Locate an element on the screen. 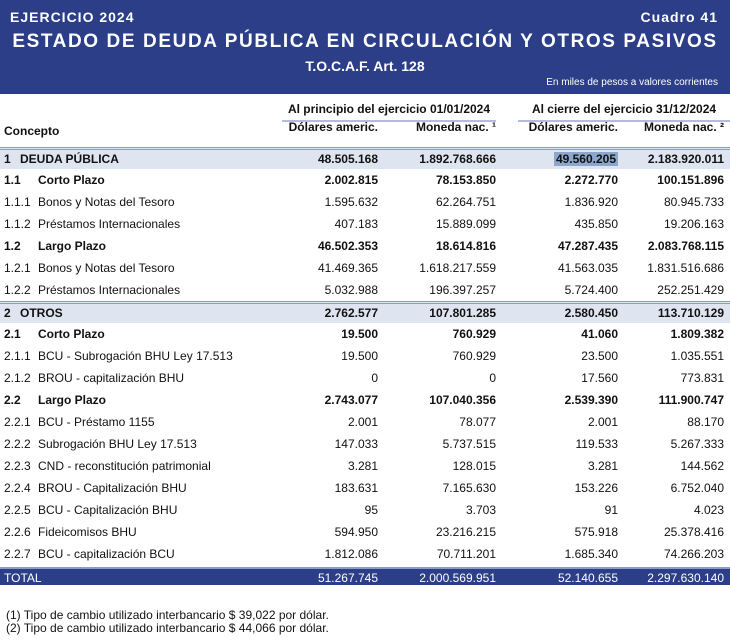  table-cell: 78.153.850 is located at coordinates (441, 180).